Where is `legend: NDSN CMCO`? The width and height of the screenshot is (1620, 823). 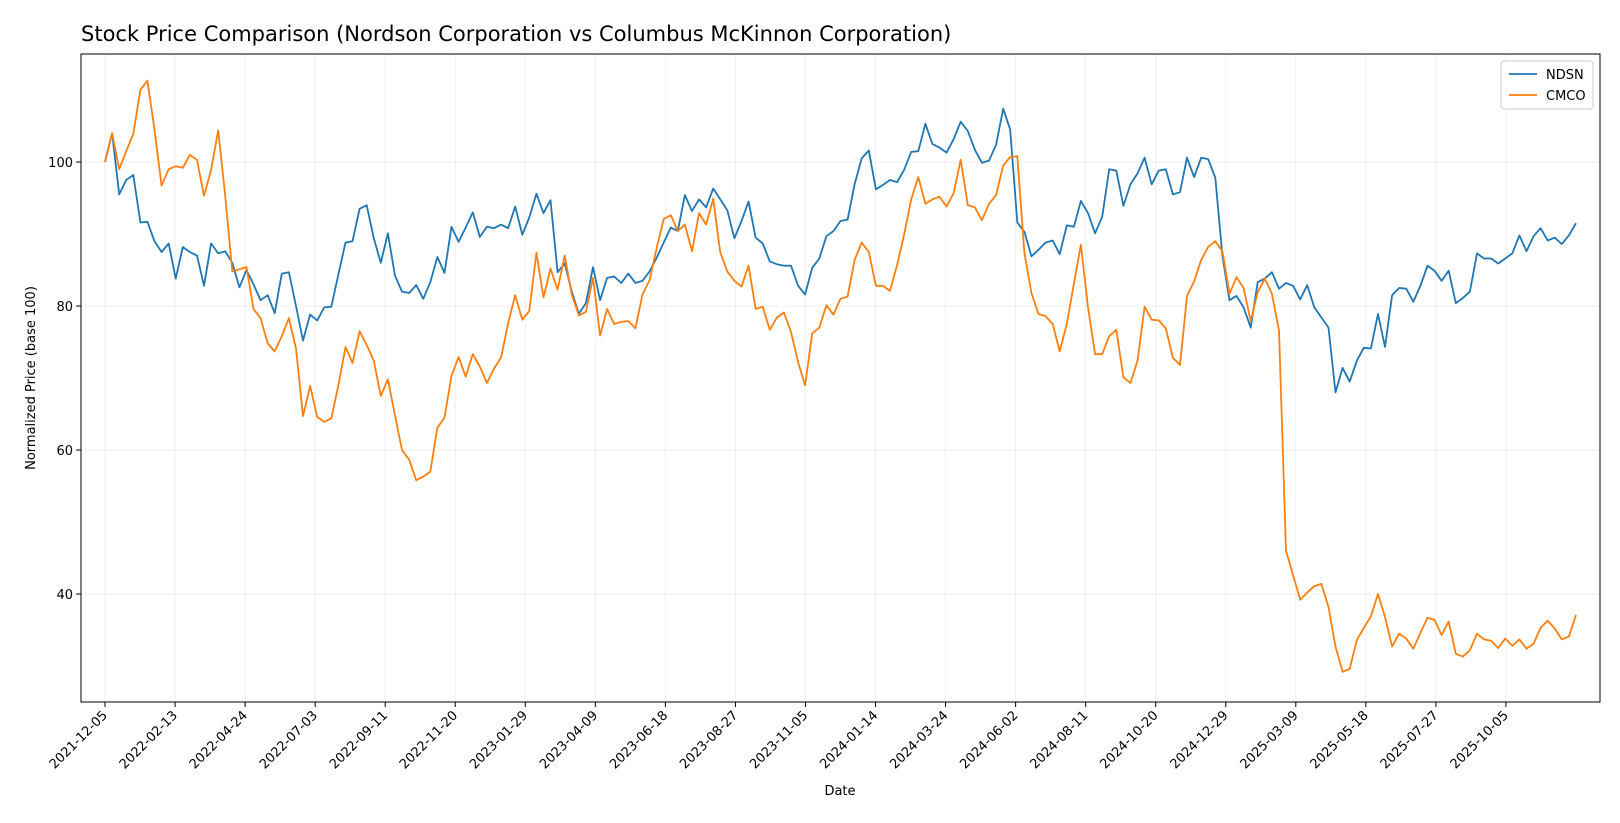 legend: NDSN CMCO is located at coordinates (1547, 85).